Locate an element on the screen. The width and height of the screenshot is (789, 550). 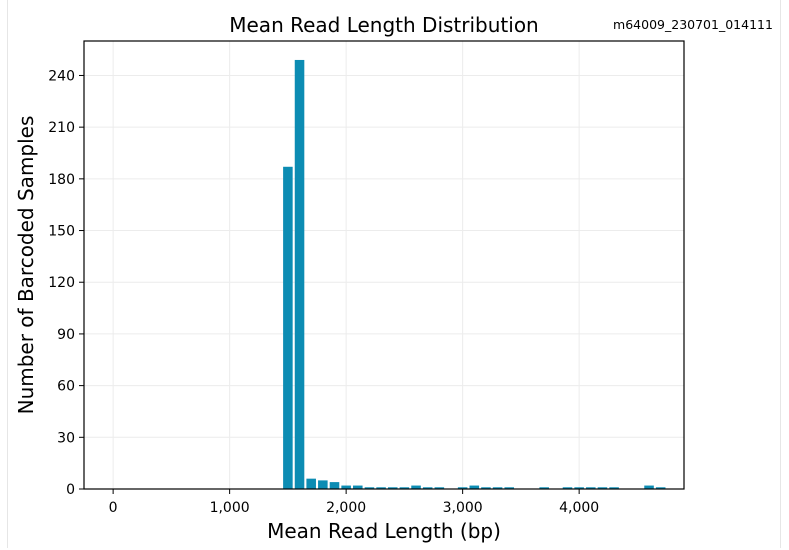
x-tick-label: 2,000 is located at coordinates (346, 508).